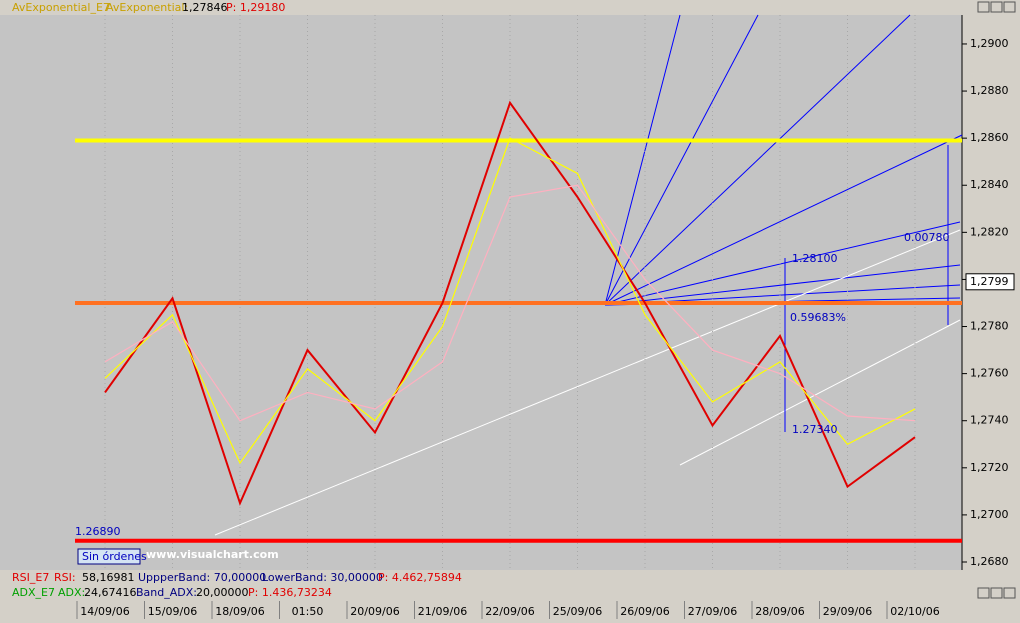 The height and width of the screenshot is (623, 1020). I want to click on y-tick-label: 1,2720, so click(989, 467).